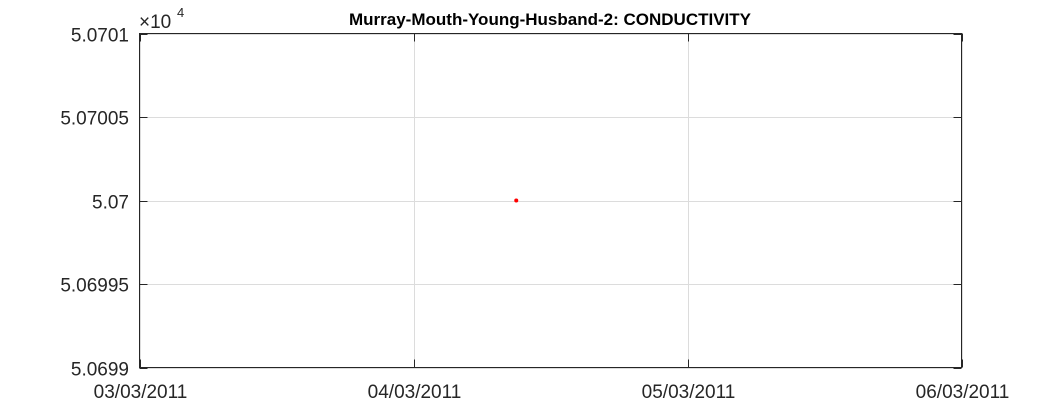 The image size is (1063, 413). Describe the element at coordinates (141, 392) in the screenshot. I see `x-tick-label: 03/03/2011` at that location.